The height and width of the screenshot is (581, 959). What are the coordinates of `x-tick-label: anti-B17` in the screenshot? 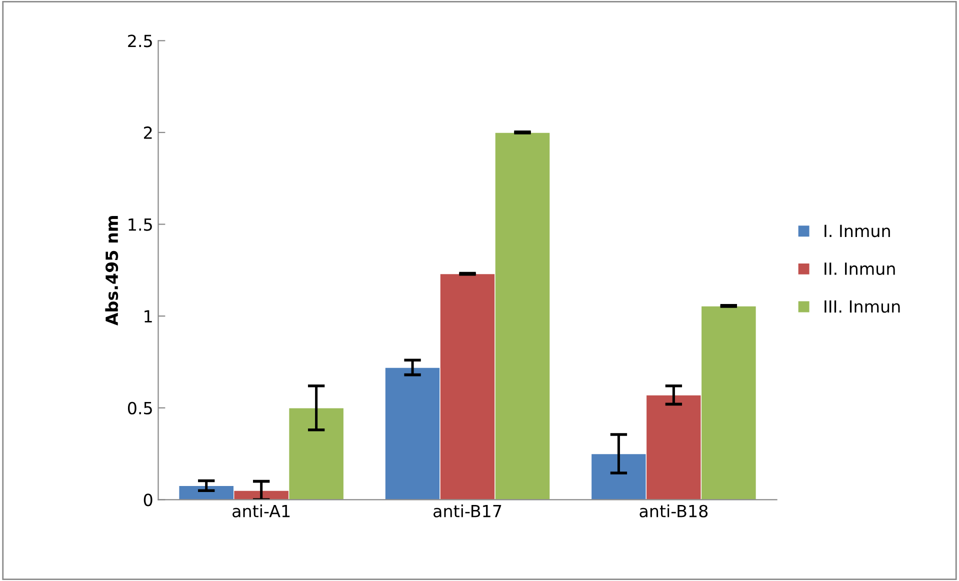 It's located at (468, 511).